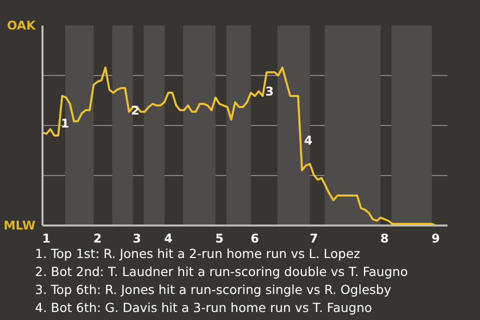  Describe the element at coordinates (46, 239) in the screenshot. I see `x-tick-label: 1` at that location.